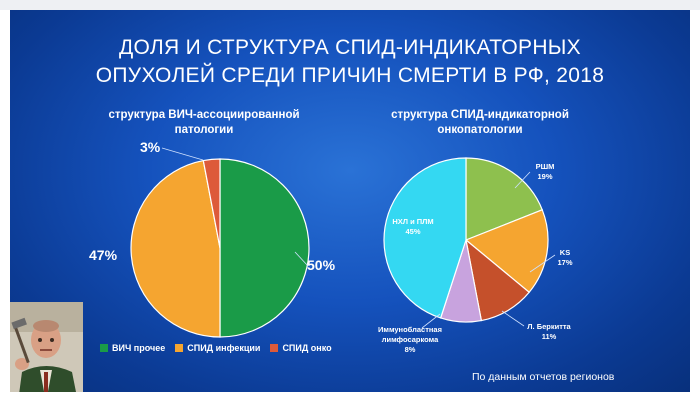 This screenshot has height=410, width=700. What do you see at coordinates (150, 147) in the screenshot?
I see `left-slice-label-spid-onko: 3%` at bounding box center [150, 147].